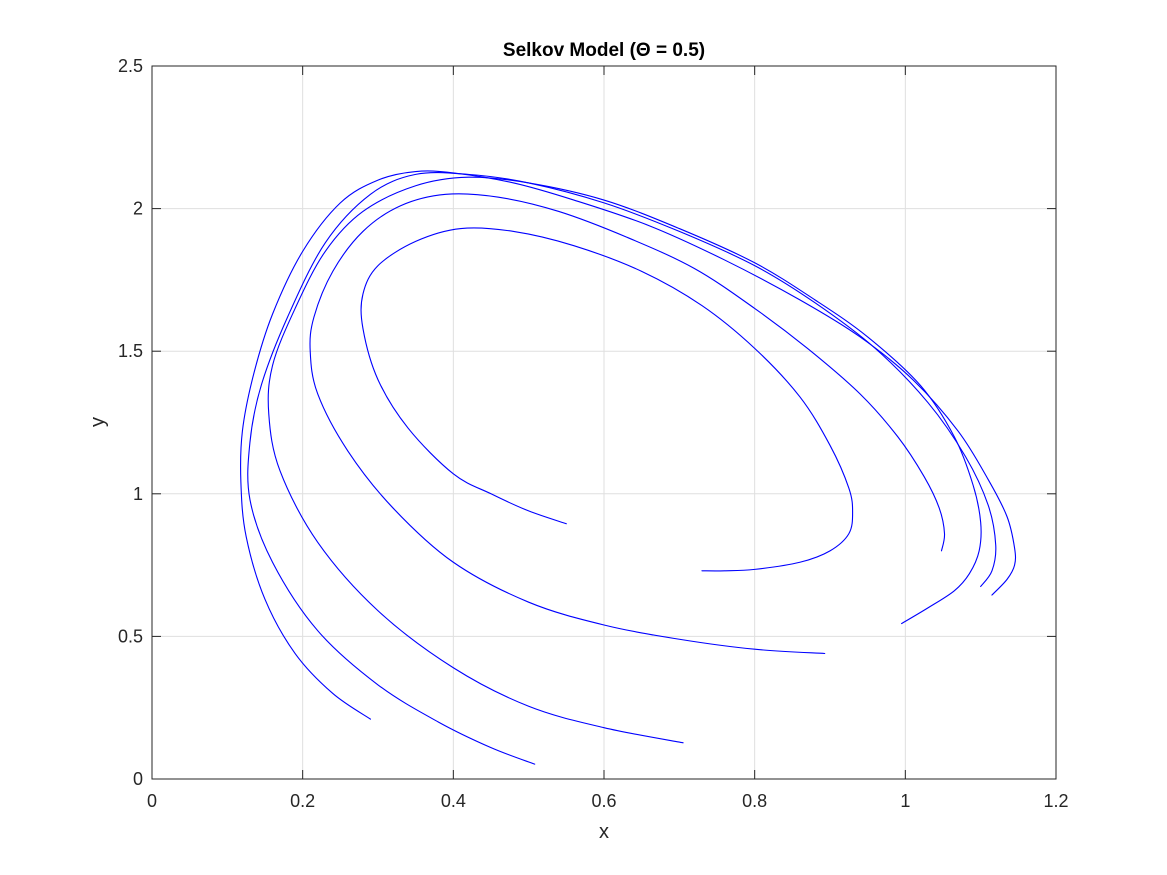  Describe the element at coordinates (302, 801) in the screenshot. I see `x-tick-label: 0.2` at that location.